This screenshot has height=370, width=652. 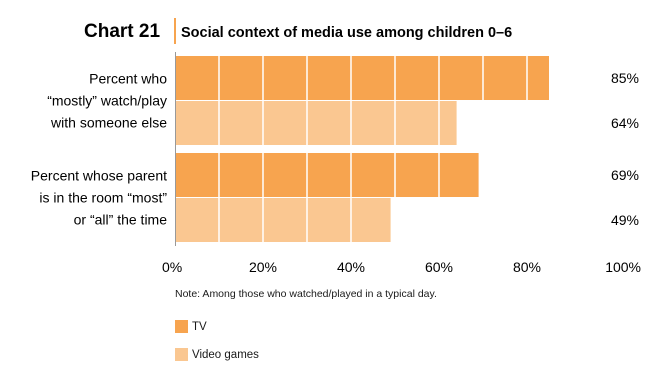 I want to click on x-tick-label-20: 20%, so click(x=263, y=267).